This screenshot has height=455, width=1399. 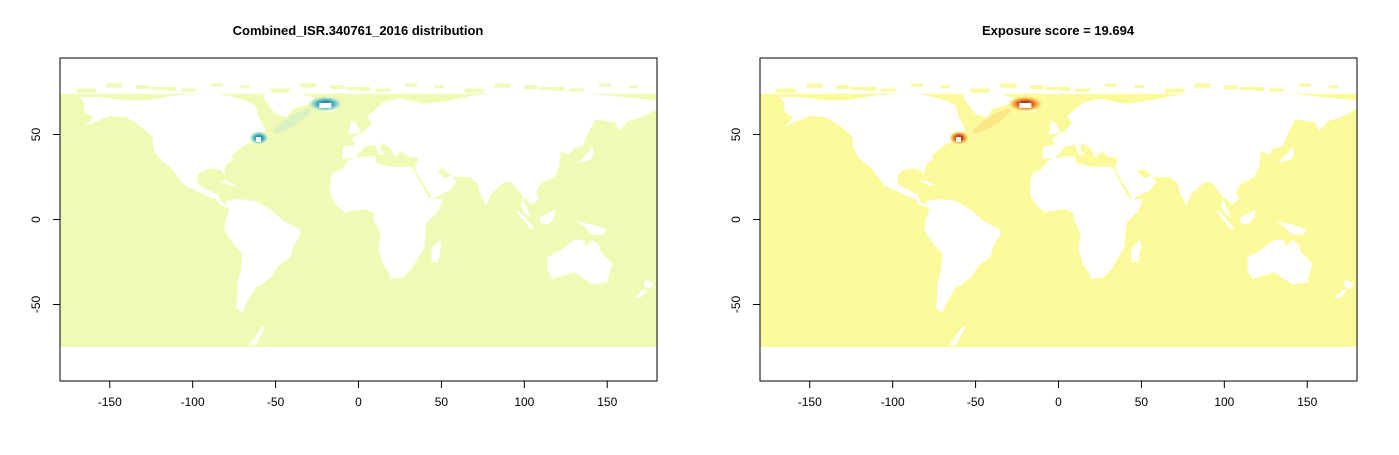 I want to click on land-baffin-island, so click(x=240, y=104).